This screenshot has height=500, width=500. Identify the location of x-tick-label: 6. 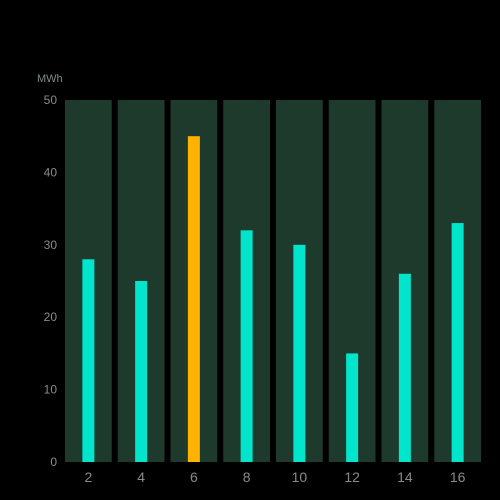
(194, 477).